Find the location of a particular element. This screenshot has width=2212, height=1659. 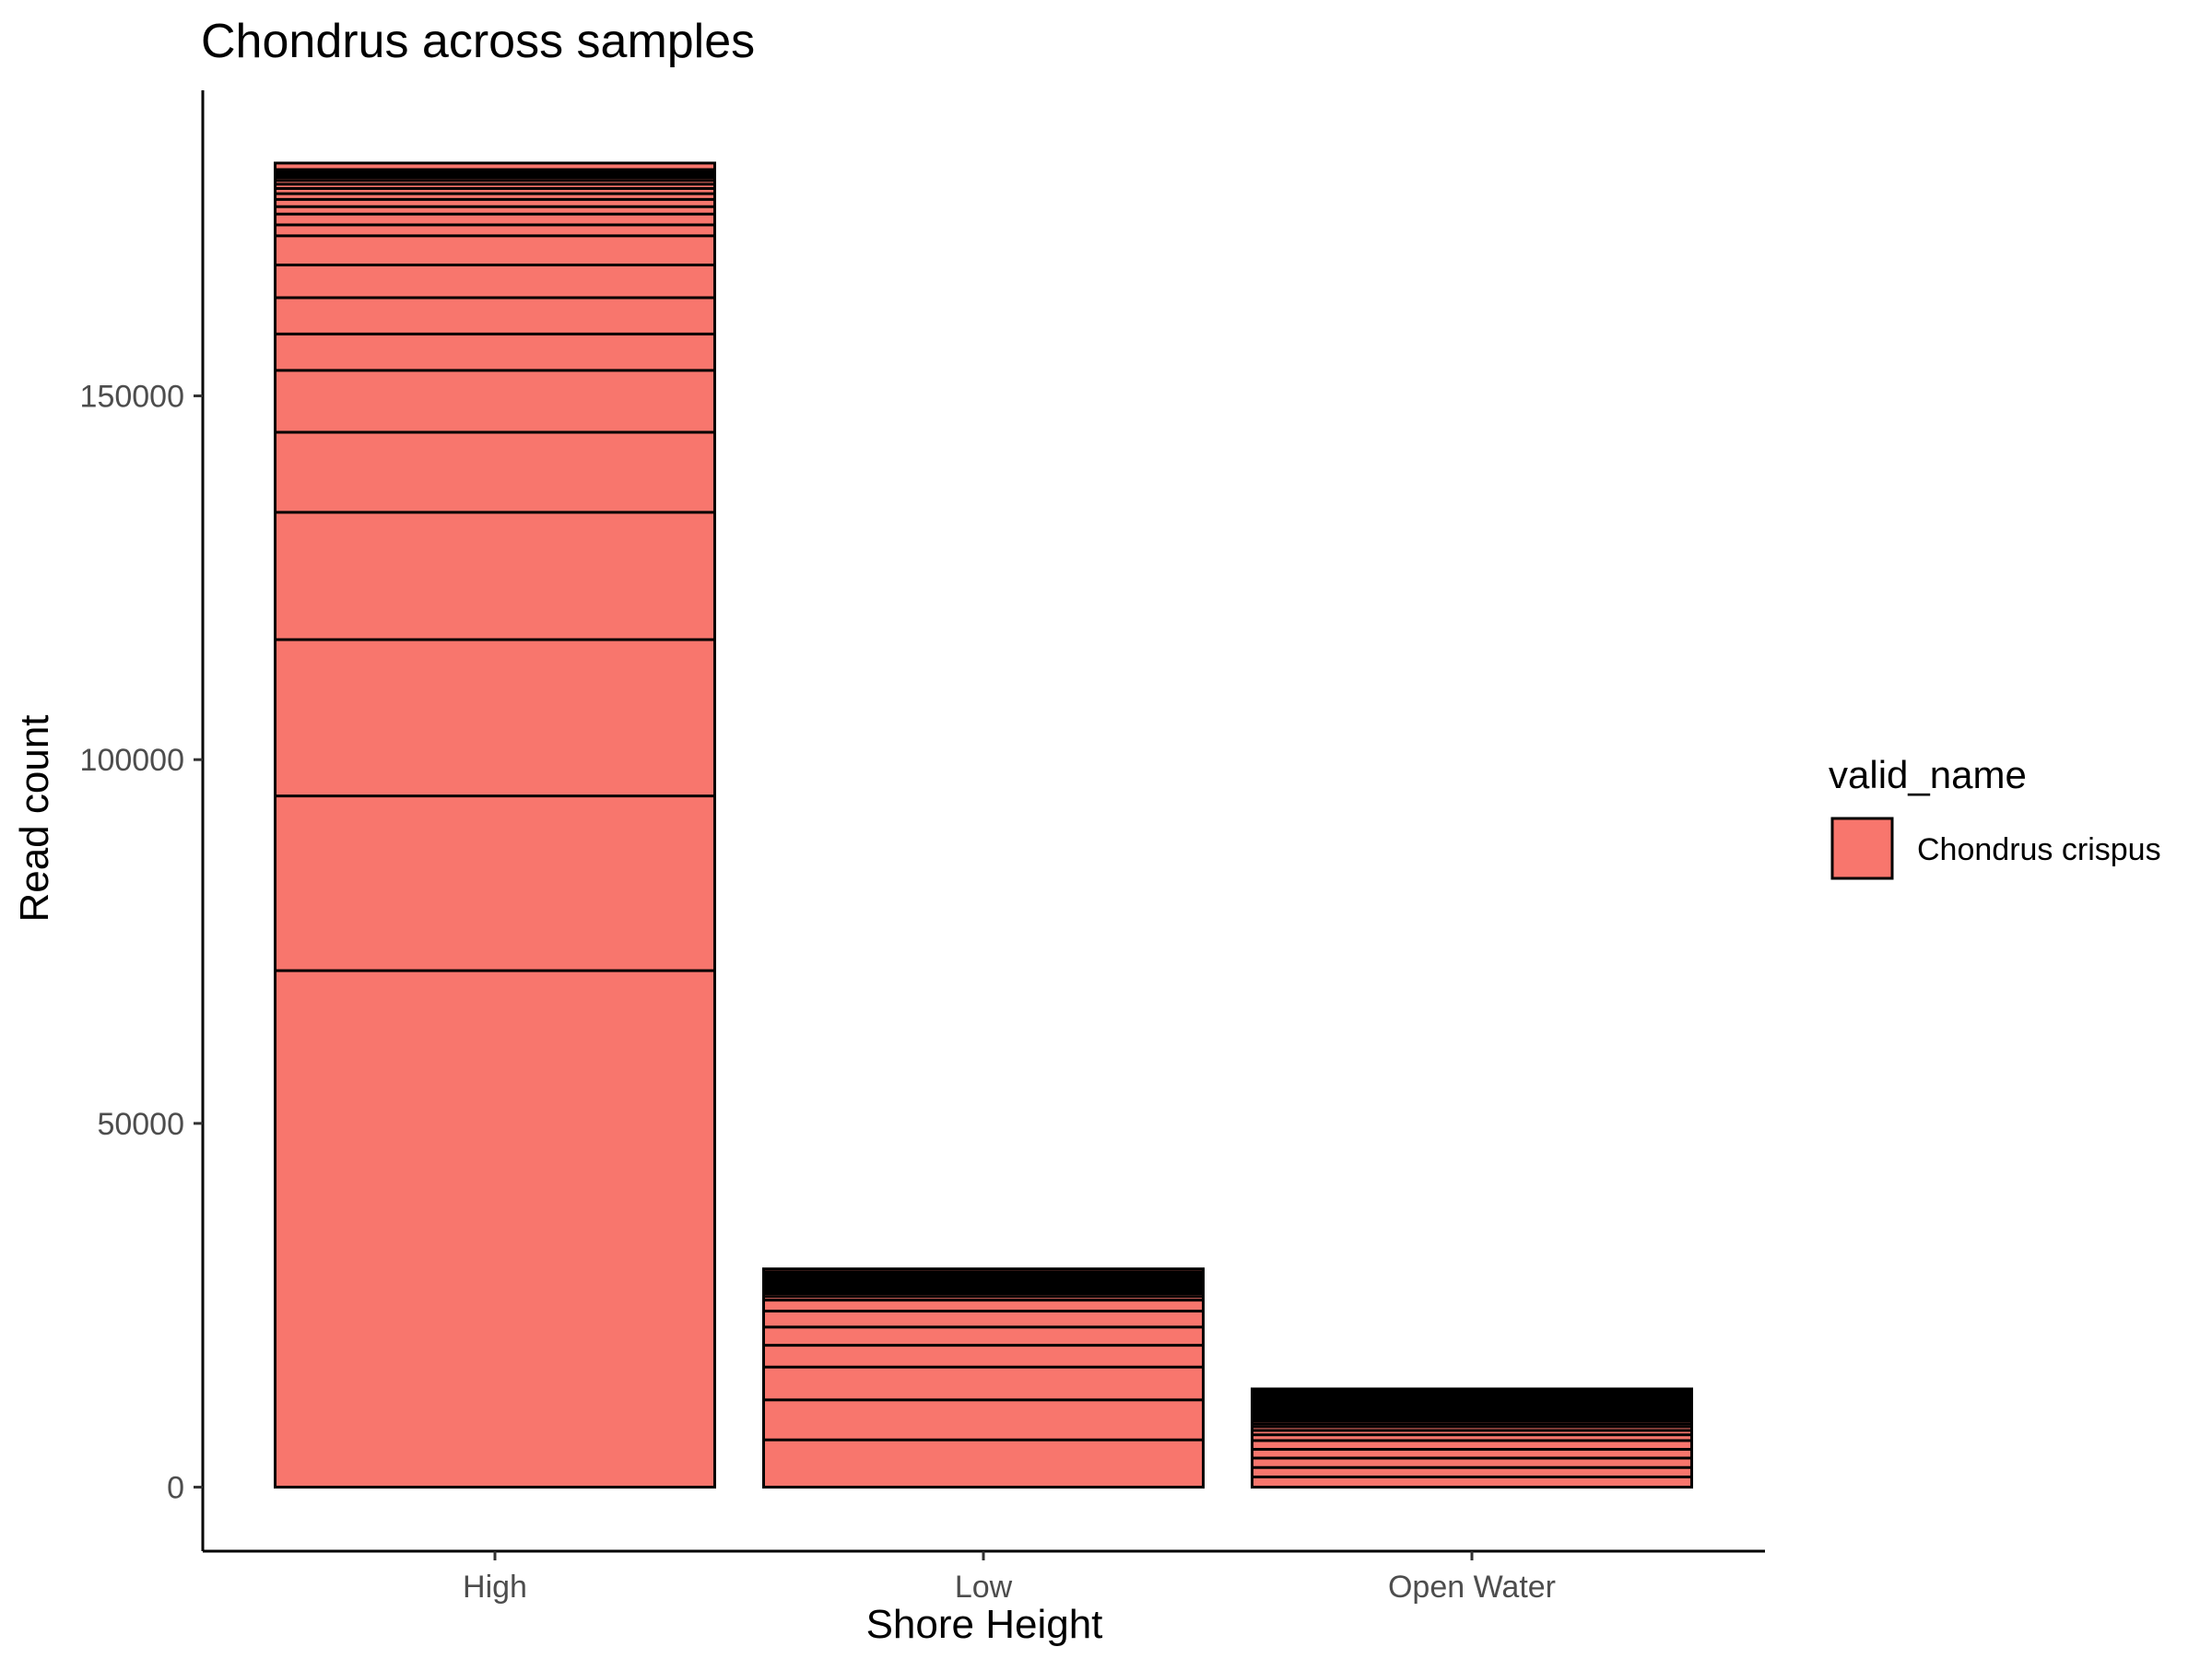

y-tick-label: 150000 is located at coordinates (132, 397).